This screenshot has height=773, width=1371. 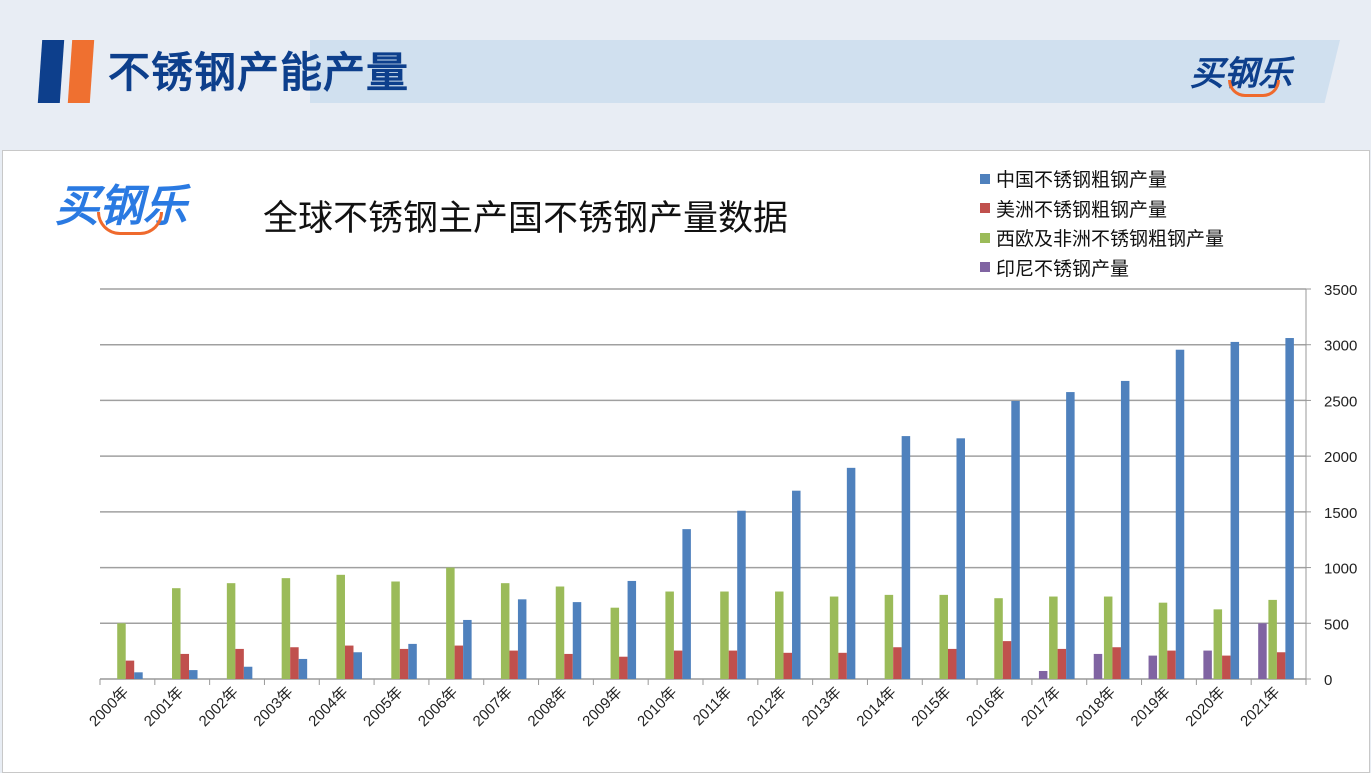 I want to click on x-tick-label: 2002年, so click(x=219, y=707).